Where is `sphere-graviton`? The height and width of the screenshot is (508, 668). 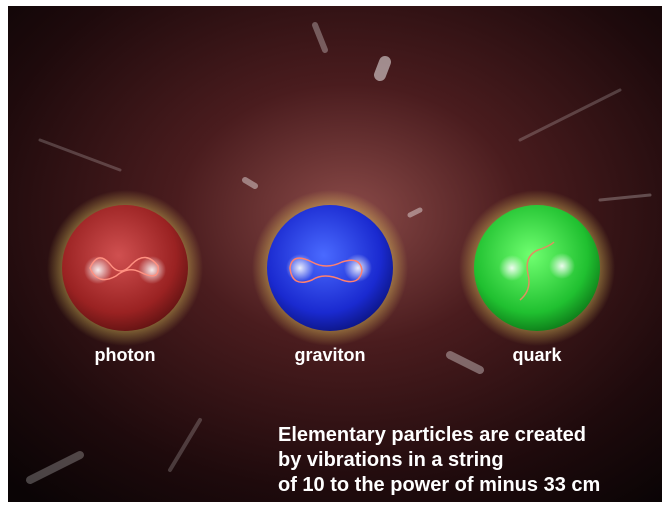 sphere-graviton is located at coordinates (330, 268).